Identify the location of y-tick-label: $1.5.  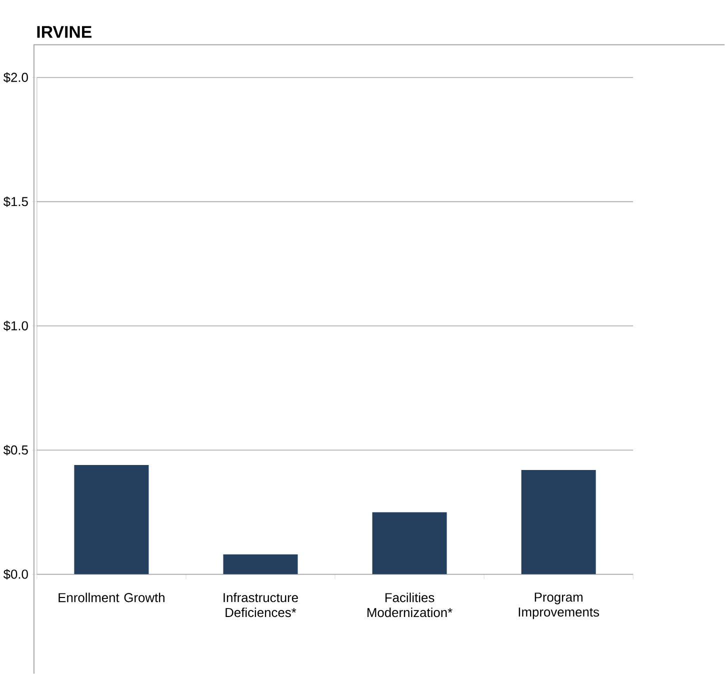
(15, 201).